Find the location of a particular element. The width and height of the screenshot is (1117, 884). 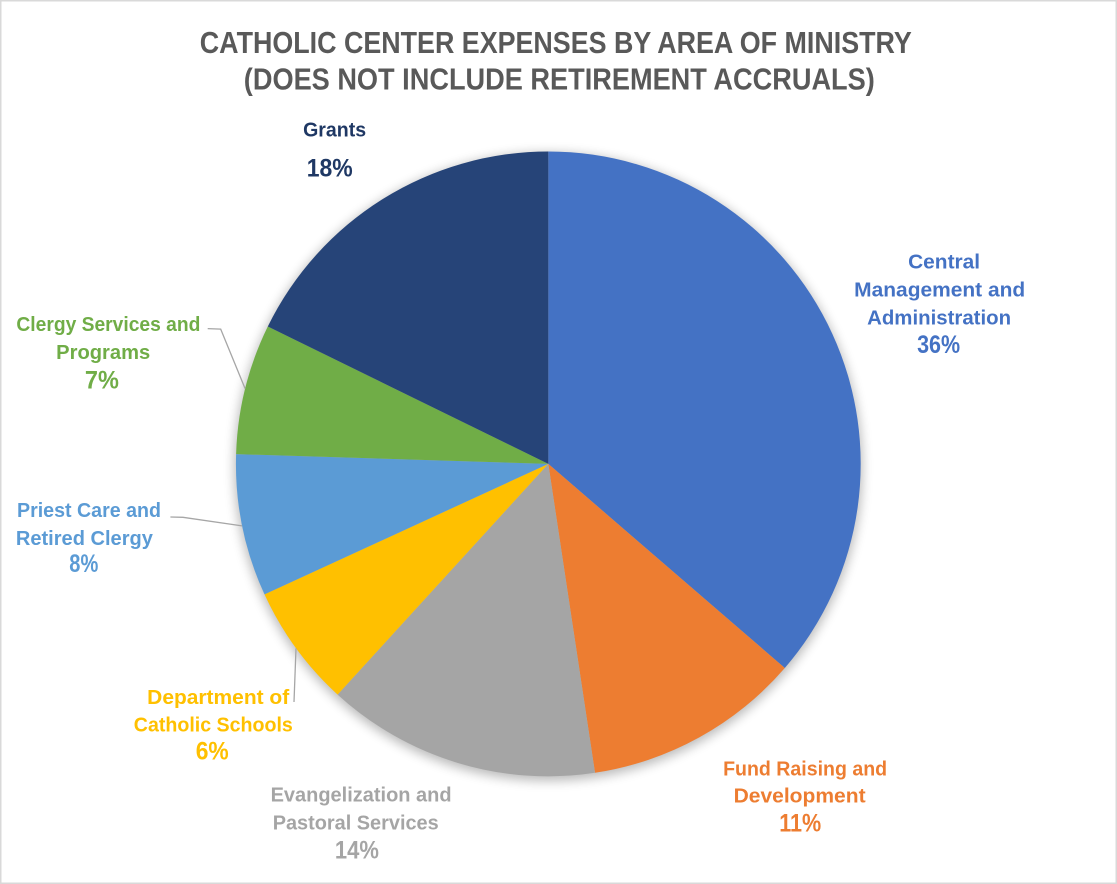

svg-text: Evangelization and is located at coordinates (361, 796).